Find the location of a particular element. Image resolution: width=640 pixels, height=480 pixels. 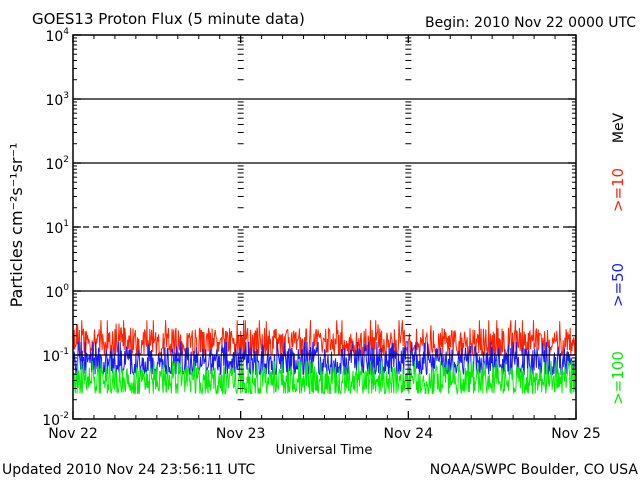

y-tick-exponent: 1 is located at coordinates (66, 224).